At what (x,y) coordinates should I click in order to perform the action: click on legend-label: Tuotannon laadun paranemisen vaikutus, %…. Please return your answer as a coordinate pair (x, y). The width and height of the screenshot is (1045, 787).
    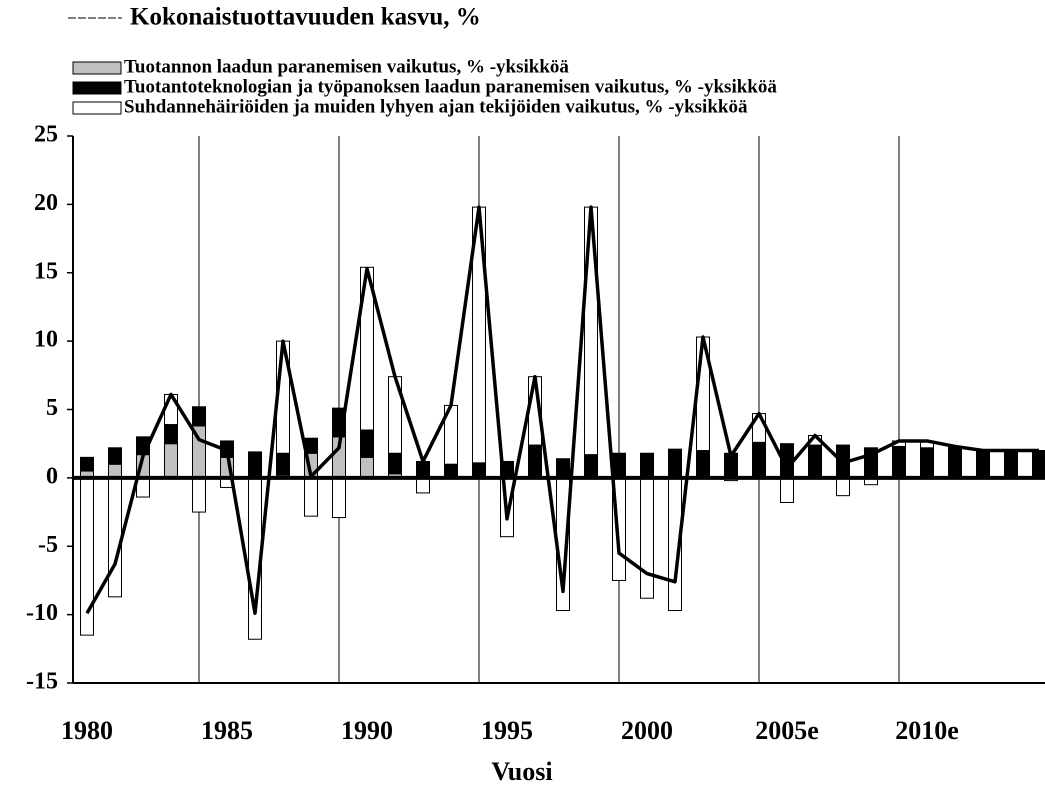
    Looking at the image, I should click on (346, 66).